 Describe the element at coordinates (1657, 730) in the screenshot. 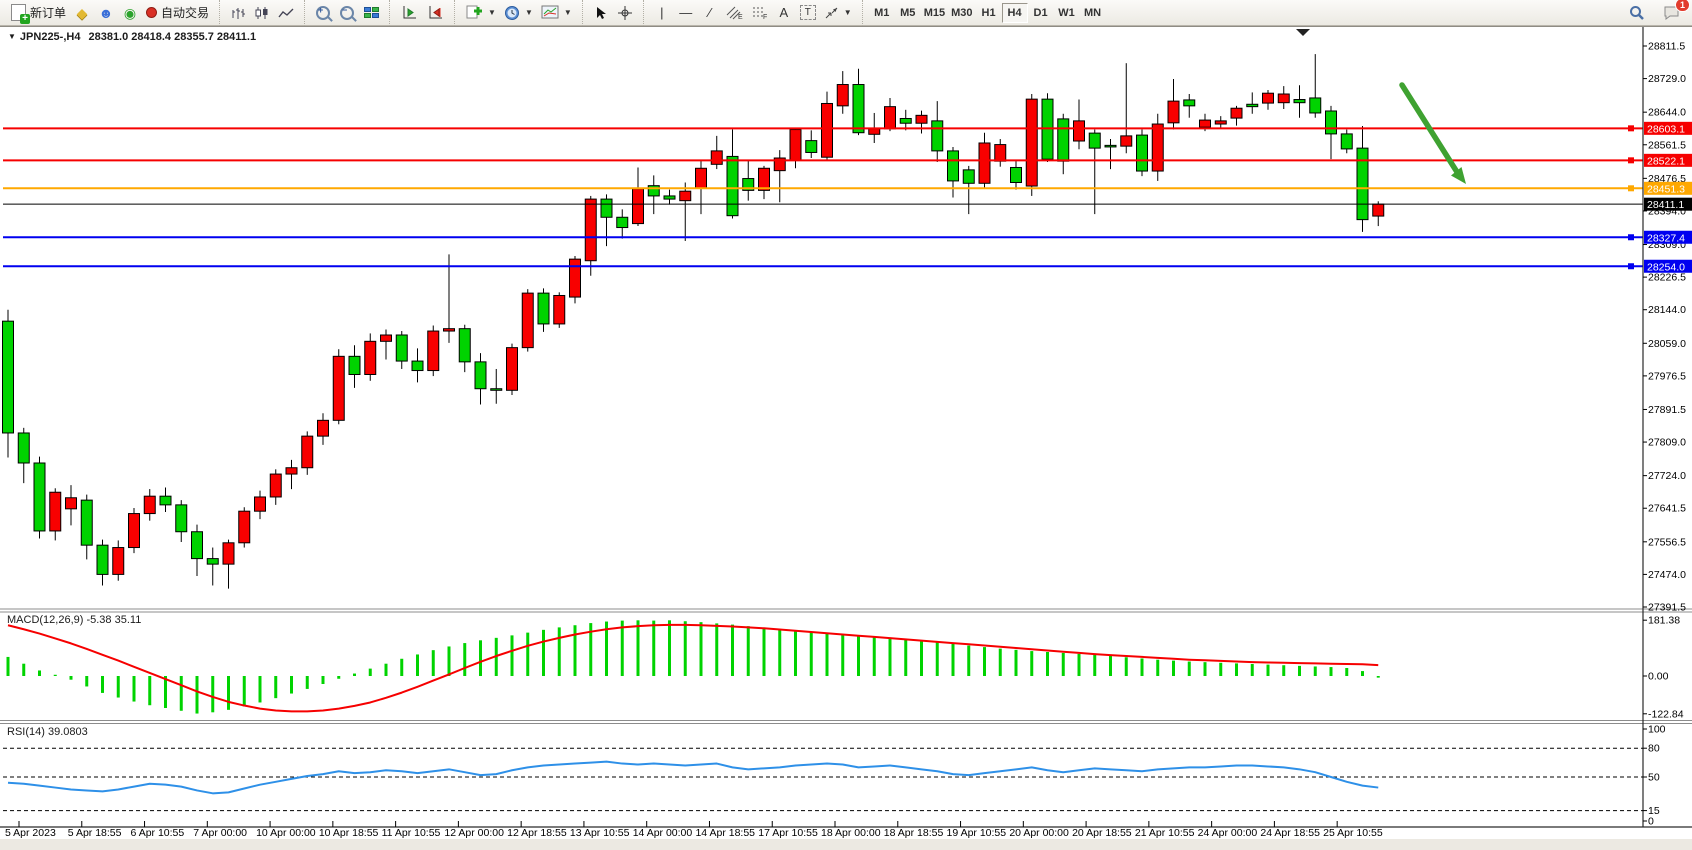

I see `rsi-tick-label: 100` at that location.